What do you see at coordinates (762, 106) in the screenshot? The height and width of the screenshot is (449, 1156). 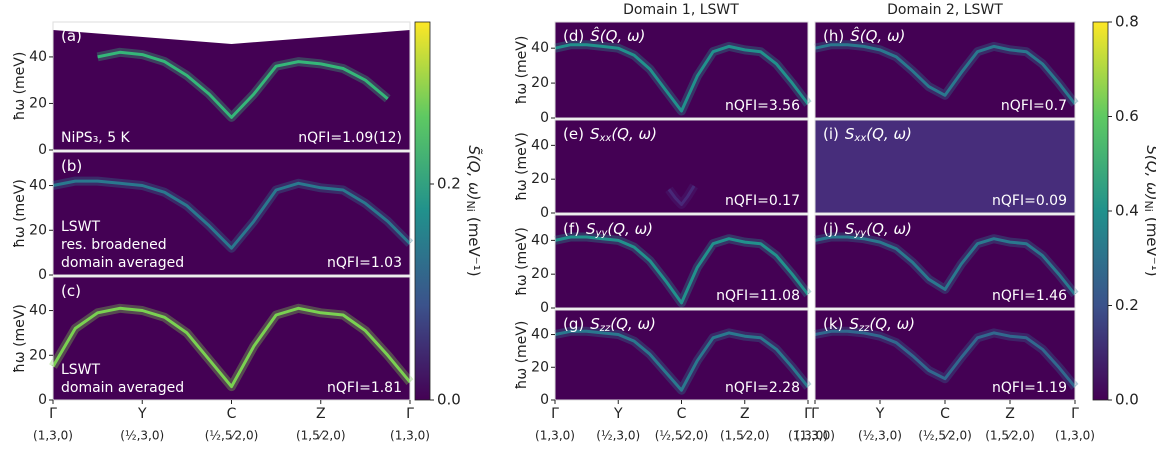 I see `nqfi: nQFI=3.56` at bounding box center [762, 106].